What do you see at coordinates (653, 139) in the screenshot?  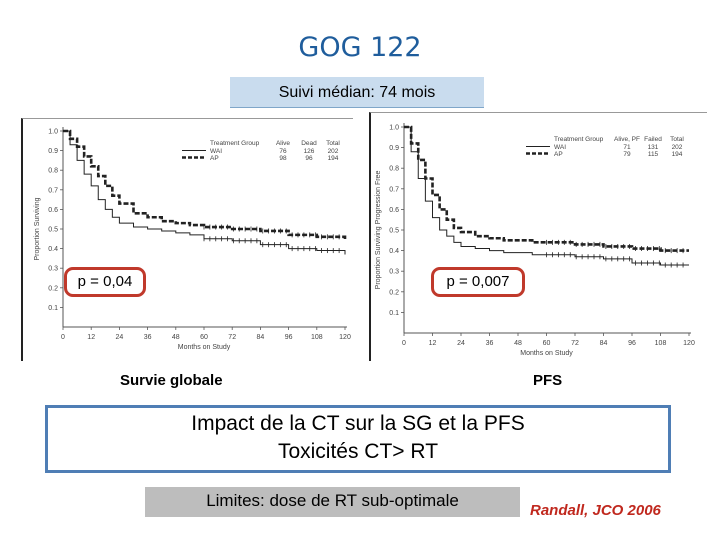 I see `legend-header: Failed` at bounding box center [653, 139].